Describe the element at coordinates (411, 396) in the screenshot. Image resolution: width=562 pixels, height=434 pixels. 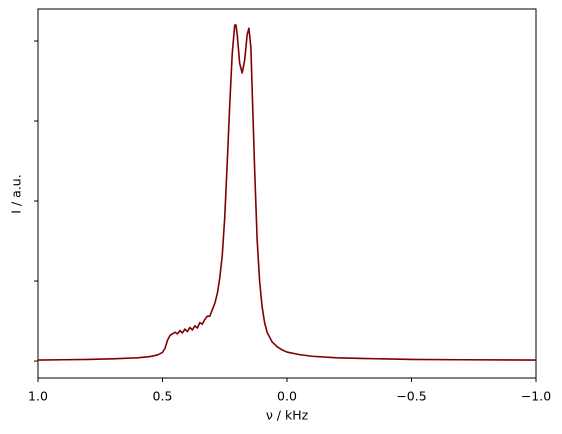
I see `x-tick-label: −0.5` at that location.